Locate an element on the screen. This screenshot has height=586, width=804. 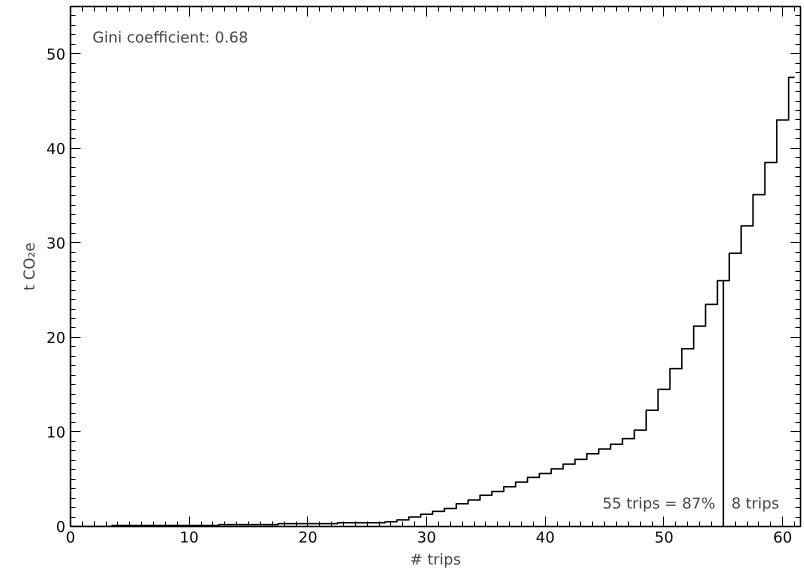
annotation: 55 trips = 87% is located at coordinates (659, 503).